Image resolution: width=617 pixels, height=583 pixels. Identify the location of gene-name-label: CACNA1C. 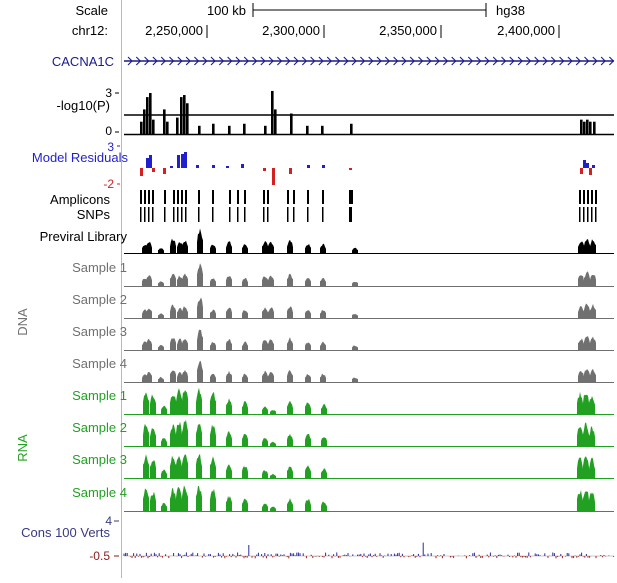
(83, 61).